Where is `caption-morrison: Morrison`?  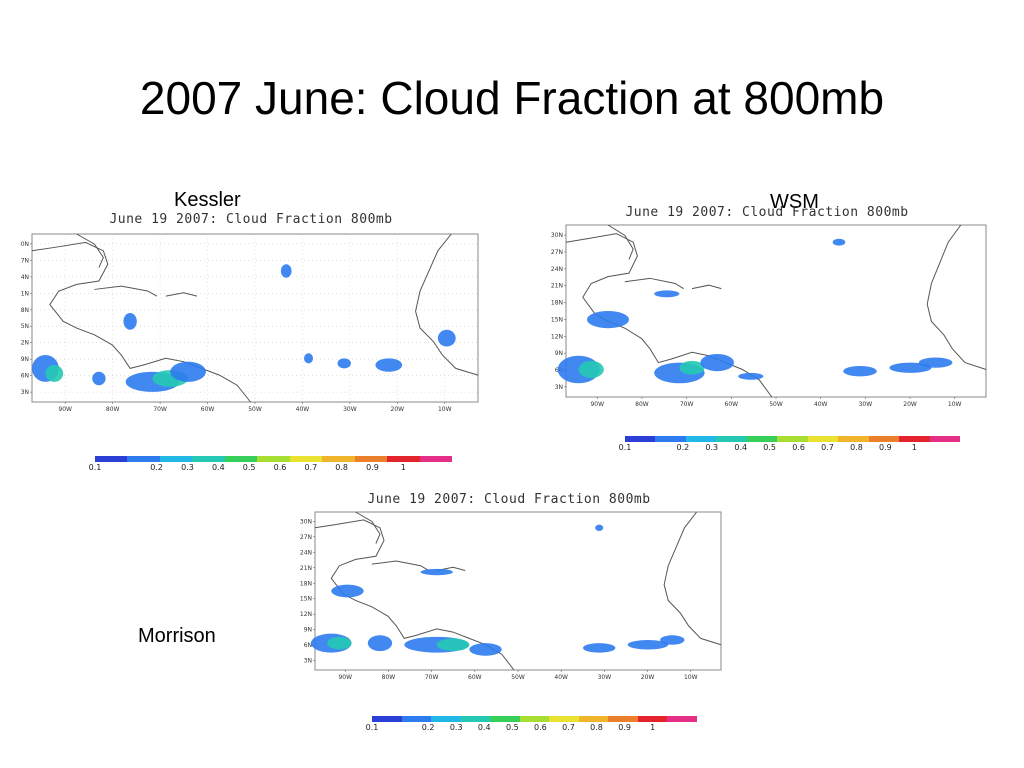 caption-morrison: Morrison is located at coordinates (177, 636).